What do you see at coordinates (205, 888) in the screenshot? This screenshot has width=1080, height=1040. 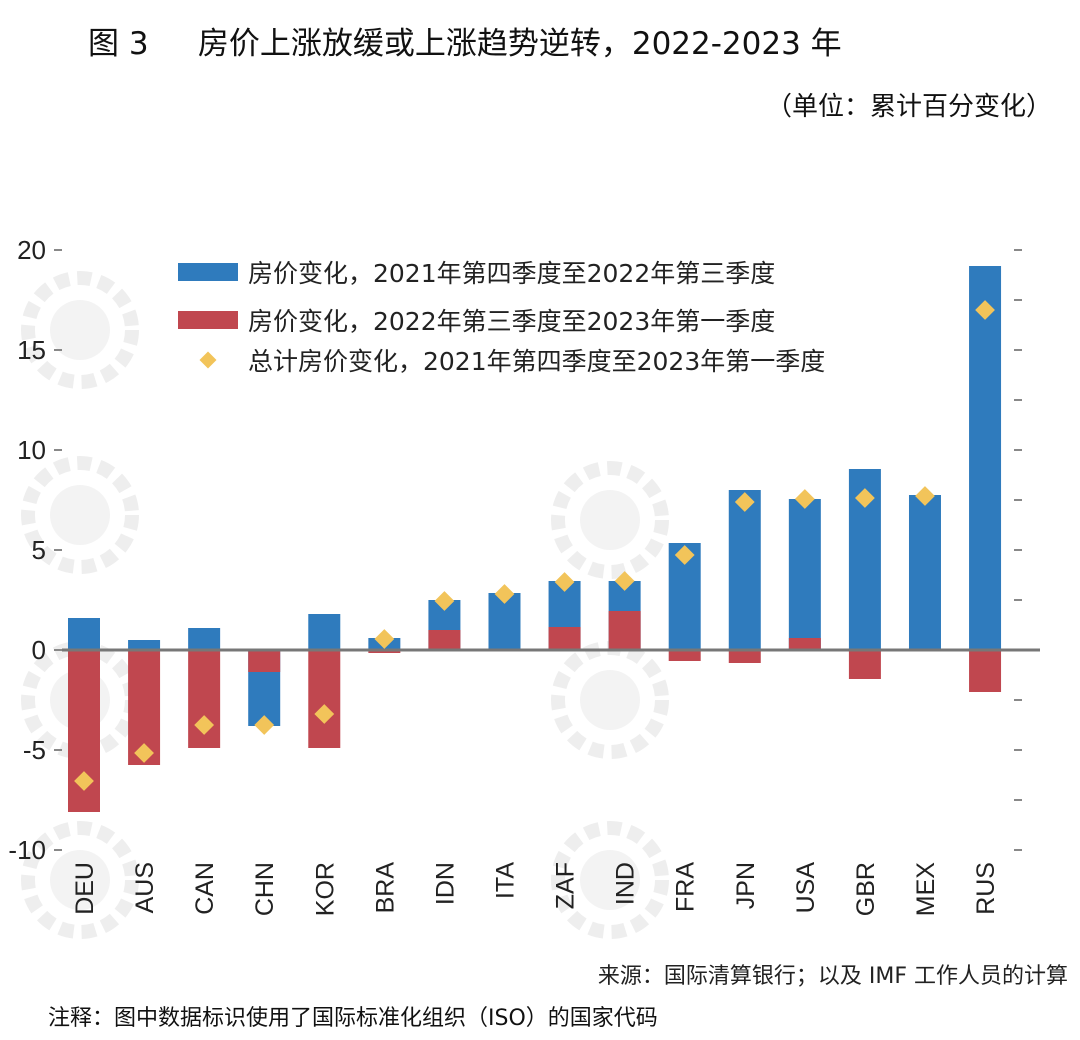 I see `x-tick-label: CAN` at bounding box center [205, 888].